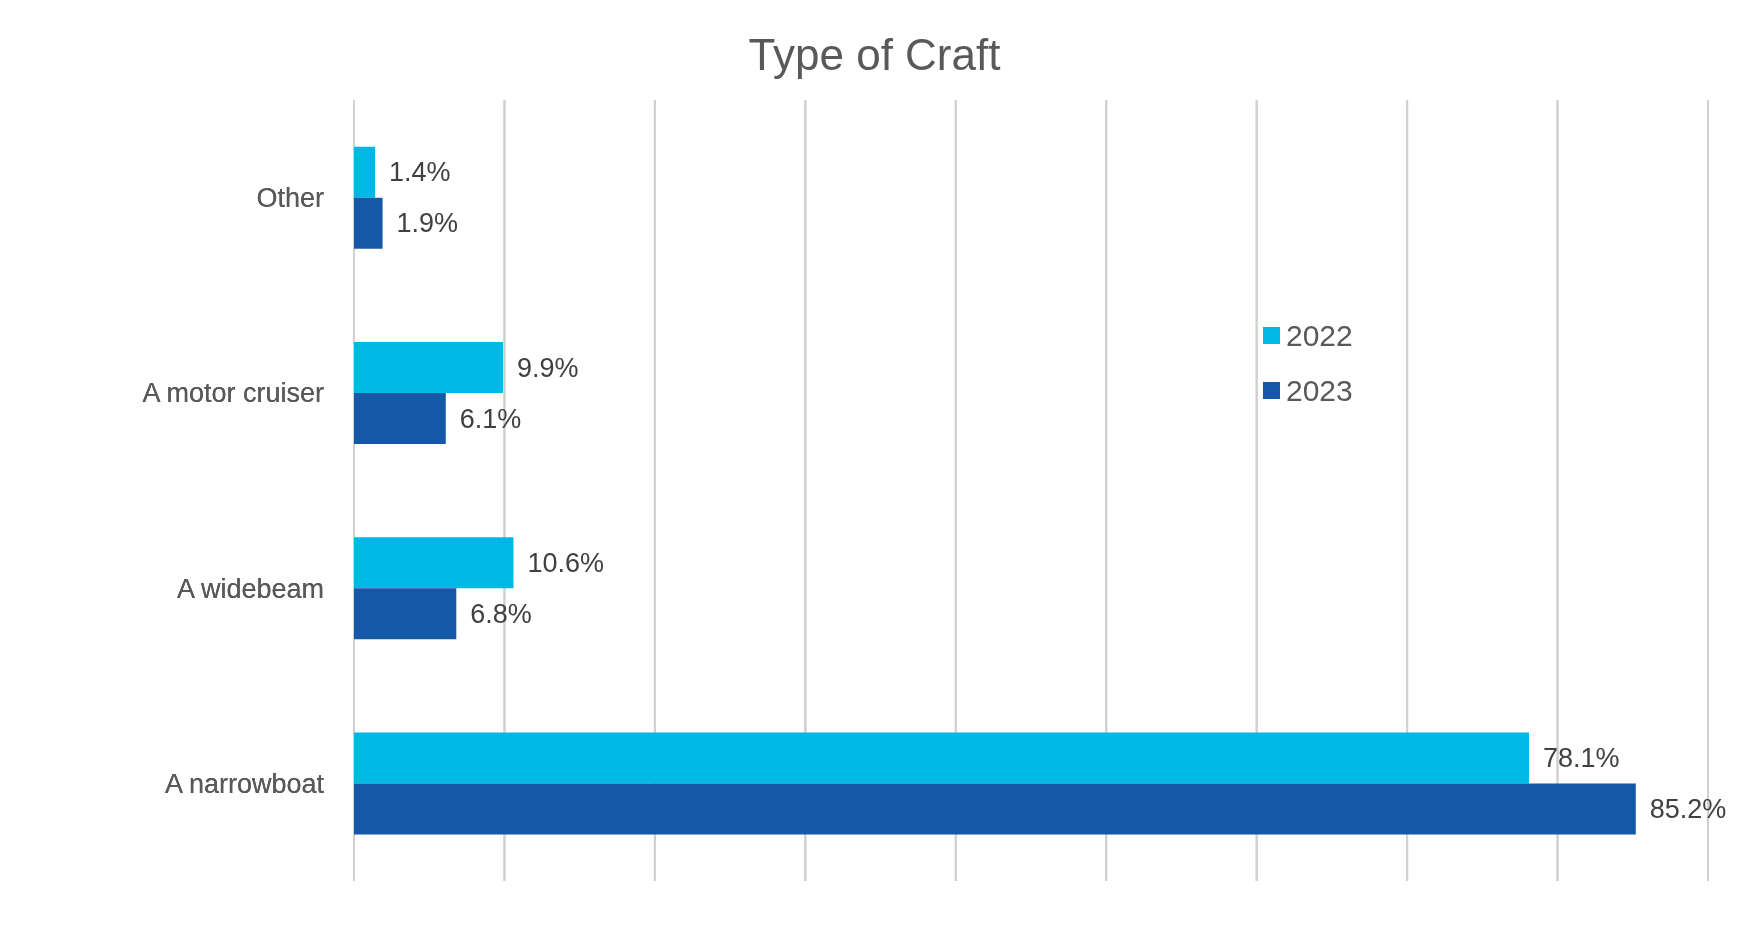 This screenshot has width=1749, height=947. I want to click on y-tick-label: Other, so click(290, 198).